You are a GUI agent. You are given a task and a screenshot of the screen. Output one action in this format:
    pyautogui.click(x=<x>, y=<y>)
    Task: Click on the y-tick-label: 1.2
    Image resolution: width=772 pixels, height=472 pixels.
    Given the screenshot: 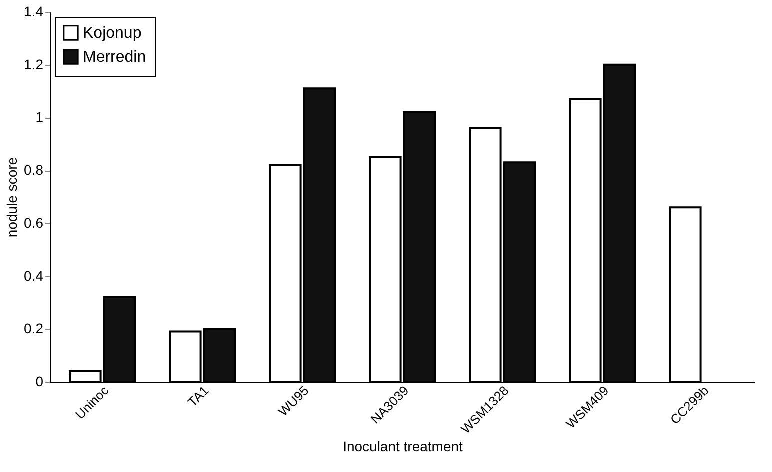 What is the action you would take?
    pyautogui.click(x=34, y=64)
    